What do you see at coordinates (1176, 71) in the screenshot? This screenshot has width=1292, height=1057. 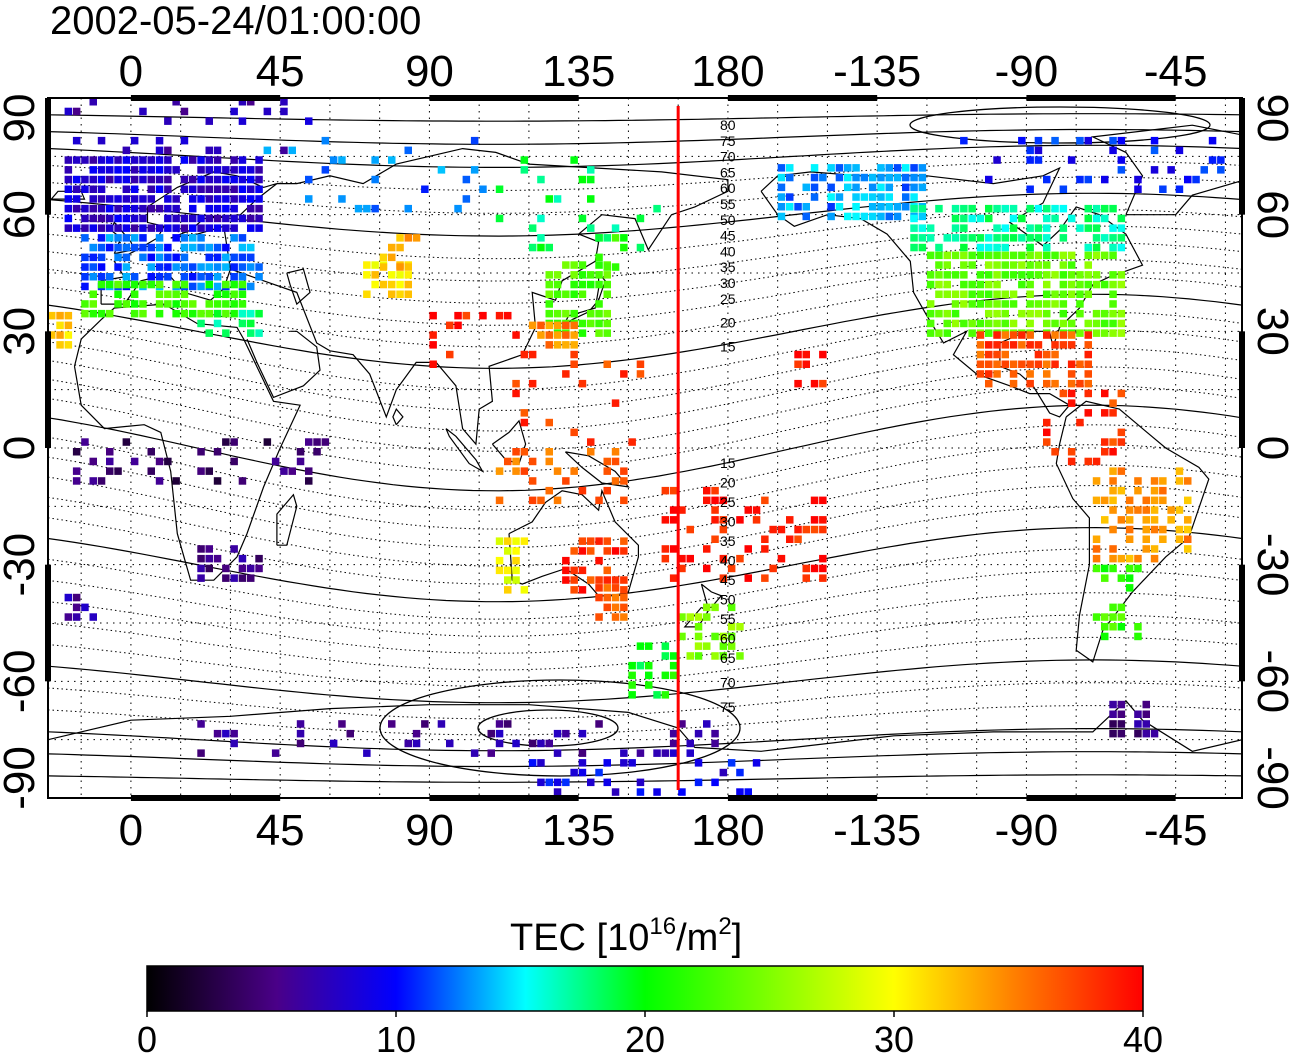 I see `lon-label-top: -45` at bounding box center [1176, 71].